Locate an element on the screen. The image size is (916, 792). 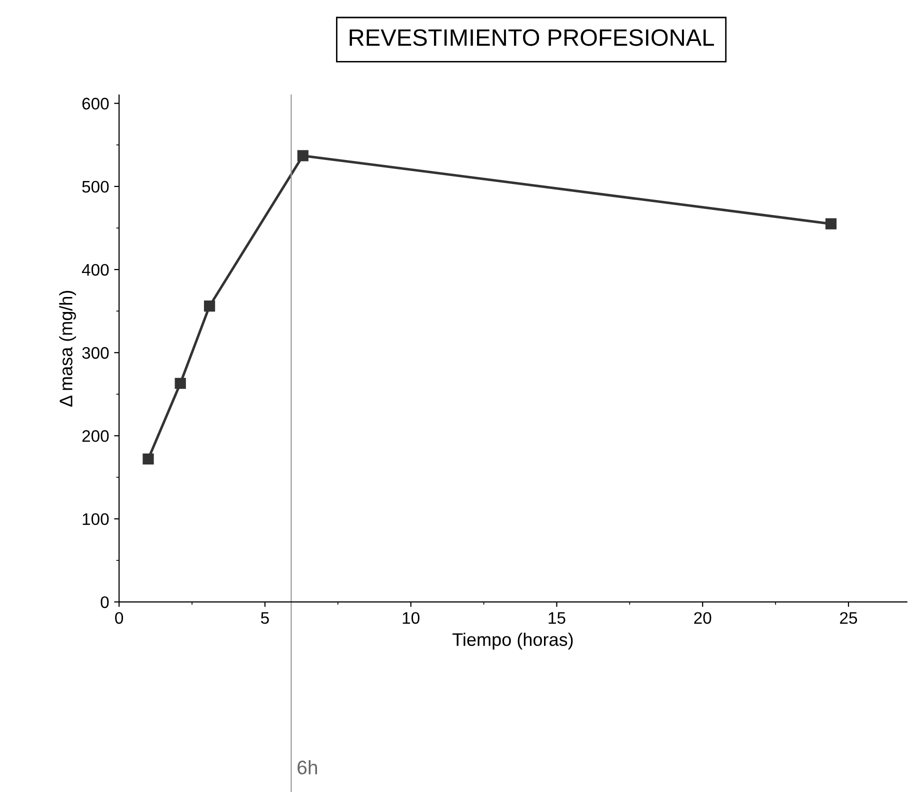
y-tick-label: 400 is located at coordinates (95, 270).